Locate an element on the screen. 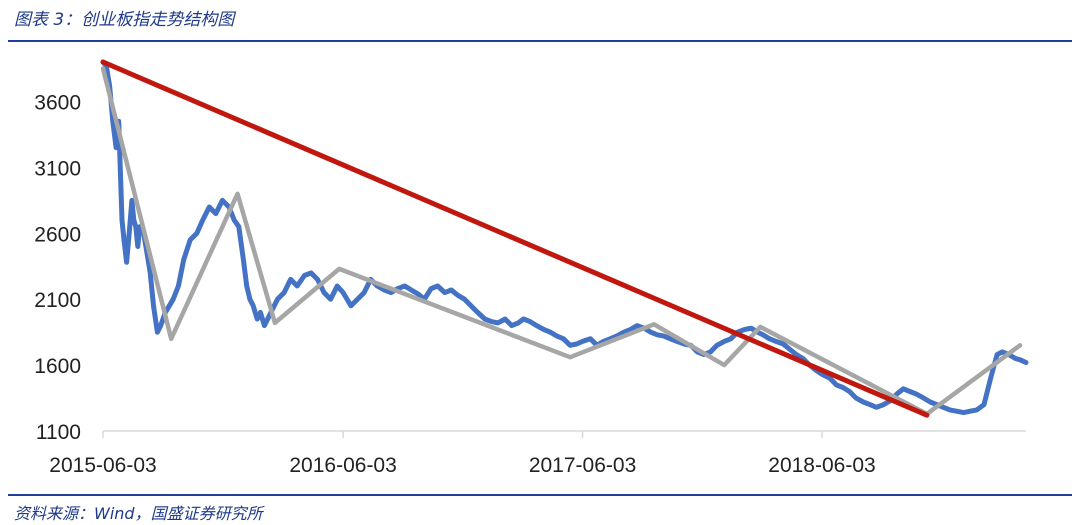  y-tick-label: 3600 is located at coordinates (57, 103).